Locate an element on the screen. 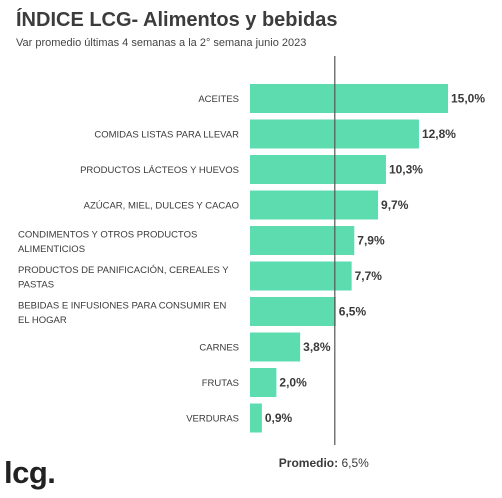 This screenshot has height=498, width=502. value-label-5: 7,7% is located at coordinates (369, 276).